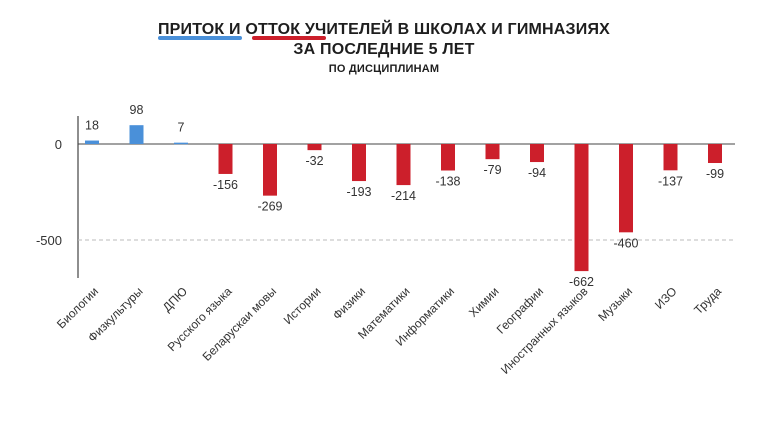  Describe the element at coordinates (581, 282) in the screenshot. I see `value-label: -662` at that location.